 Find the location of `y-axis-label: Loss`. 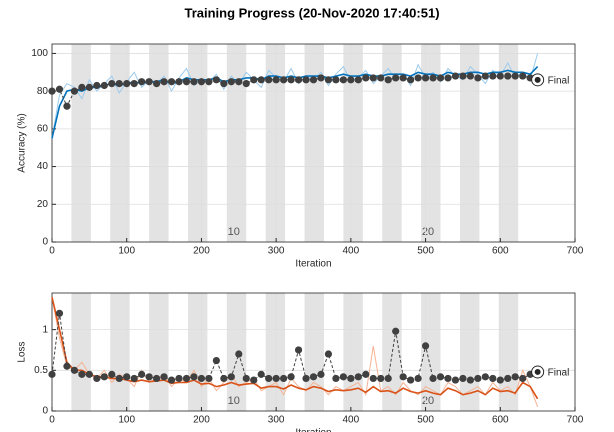

y-axis-label: Loss is located at coordinates (22, 351).